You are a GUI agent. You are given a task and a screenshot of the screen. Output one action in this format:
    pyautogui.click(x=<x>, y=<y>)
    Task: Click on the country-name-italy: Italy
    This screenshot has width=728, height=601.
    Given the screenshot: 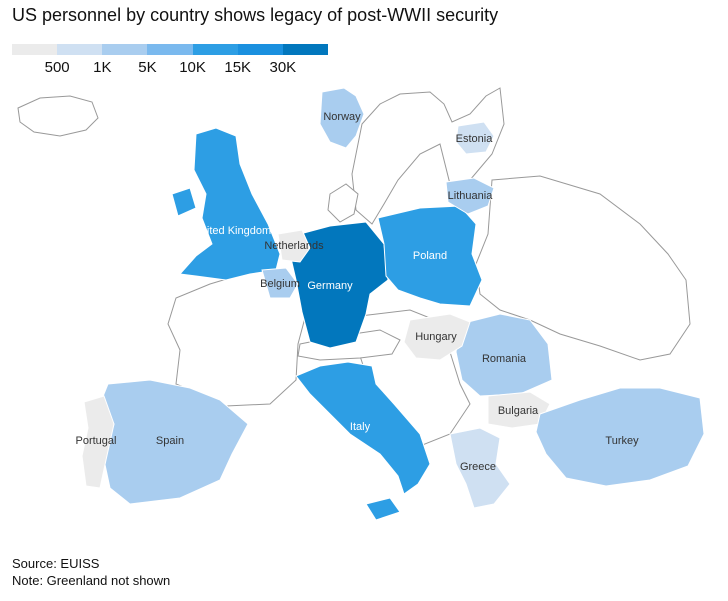 What is the action you would take?
    pyautogui.click(x=360, y=427)
    